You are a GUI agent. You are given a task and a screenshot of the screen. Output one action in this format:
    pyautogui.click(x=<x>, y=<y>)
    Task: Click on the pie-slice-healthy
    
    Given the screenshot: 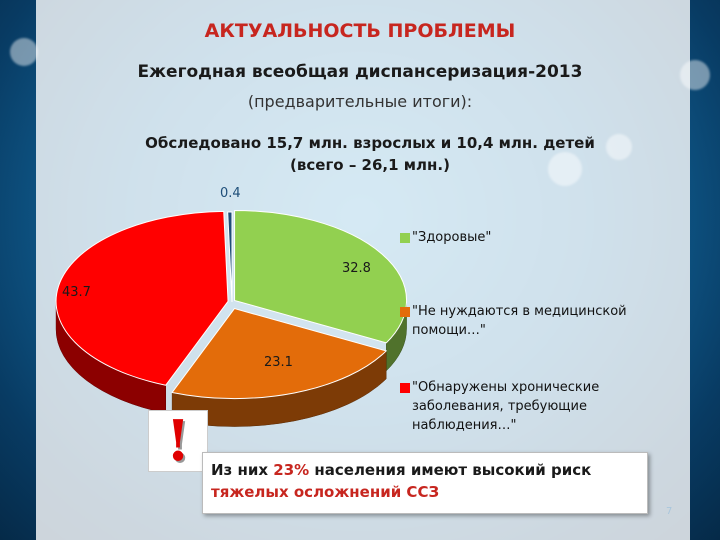 What is the action you would take?
    pyautogui.click(x=321, y=276)
    